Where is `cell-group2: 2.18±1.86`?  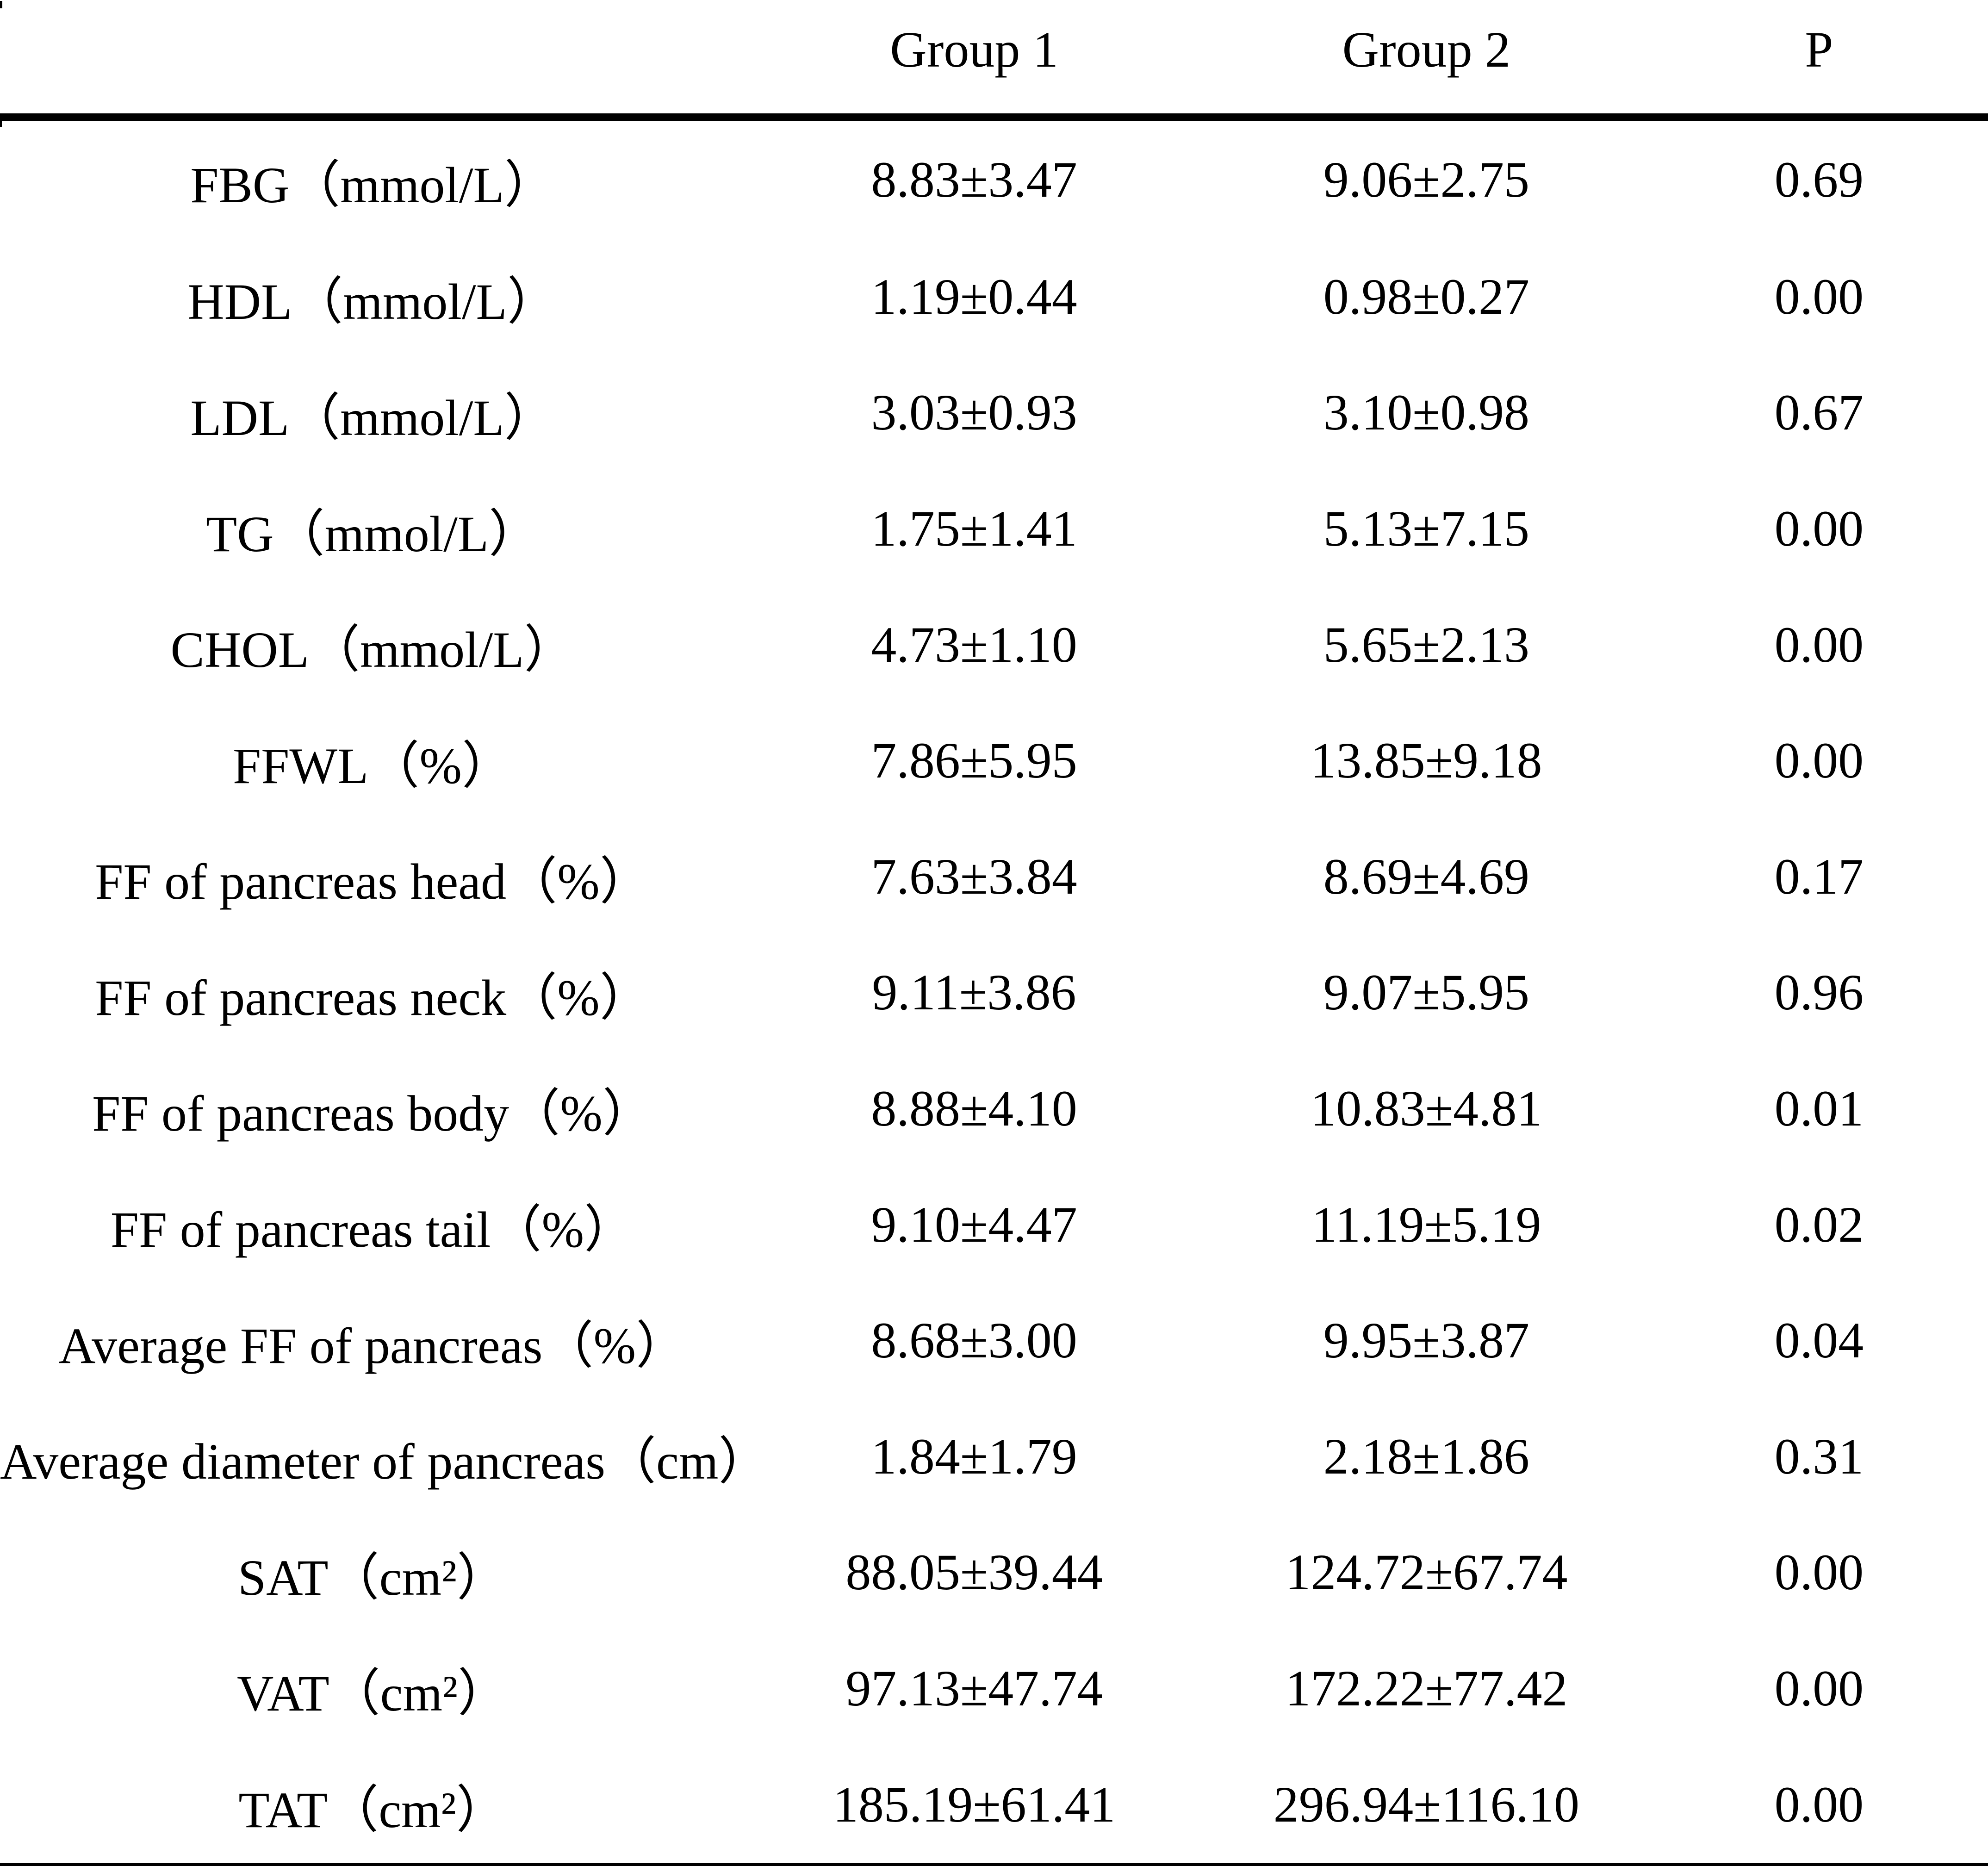 cell-group2: 2.18±1.86 is located at coordinates (1427, 1457).